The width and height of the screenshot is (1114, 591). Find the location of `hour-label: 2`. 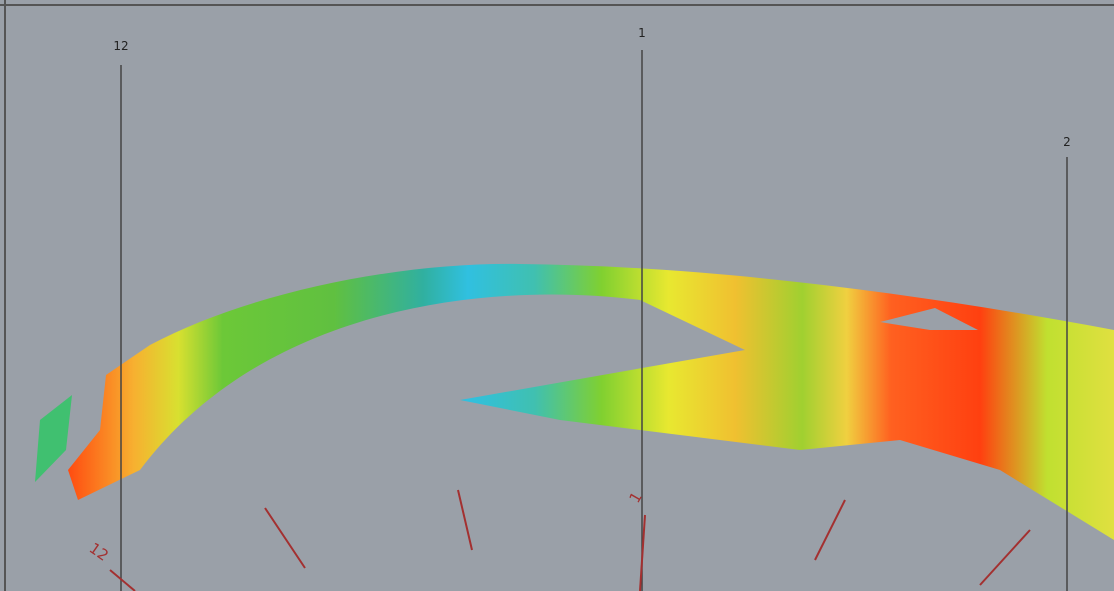

hour-label: 2 is located at coordinates (1067, 142).